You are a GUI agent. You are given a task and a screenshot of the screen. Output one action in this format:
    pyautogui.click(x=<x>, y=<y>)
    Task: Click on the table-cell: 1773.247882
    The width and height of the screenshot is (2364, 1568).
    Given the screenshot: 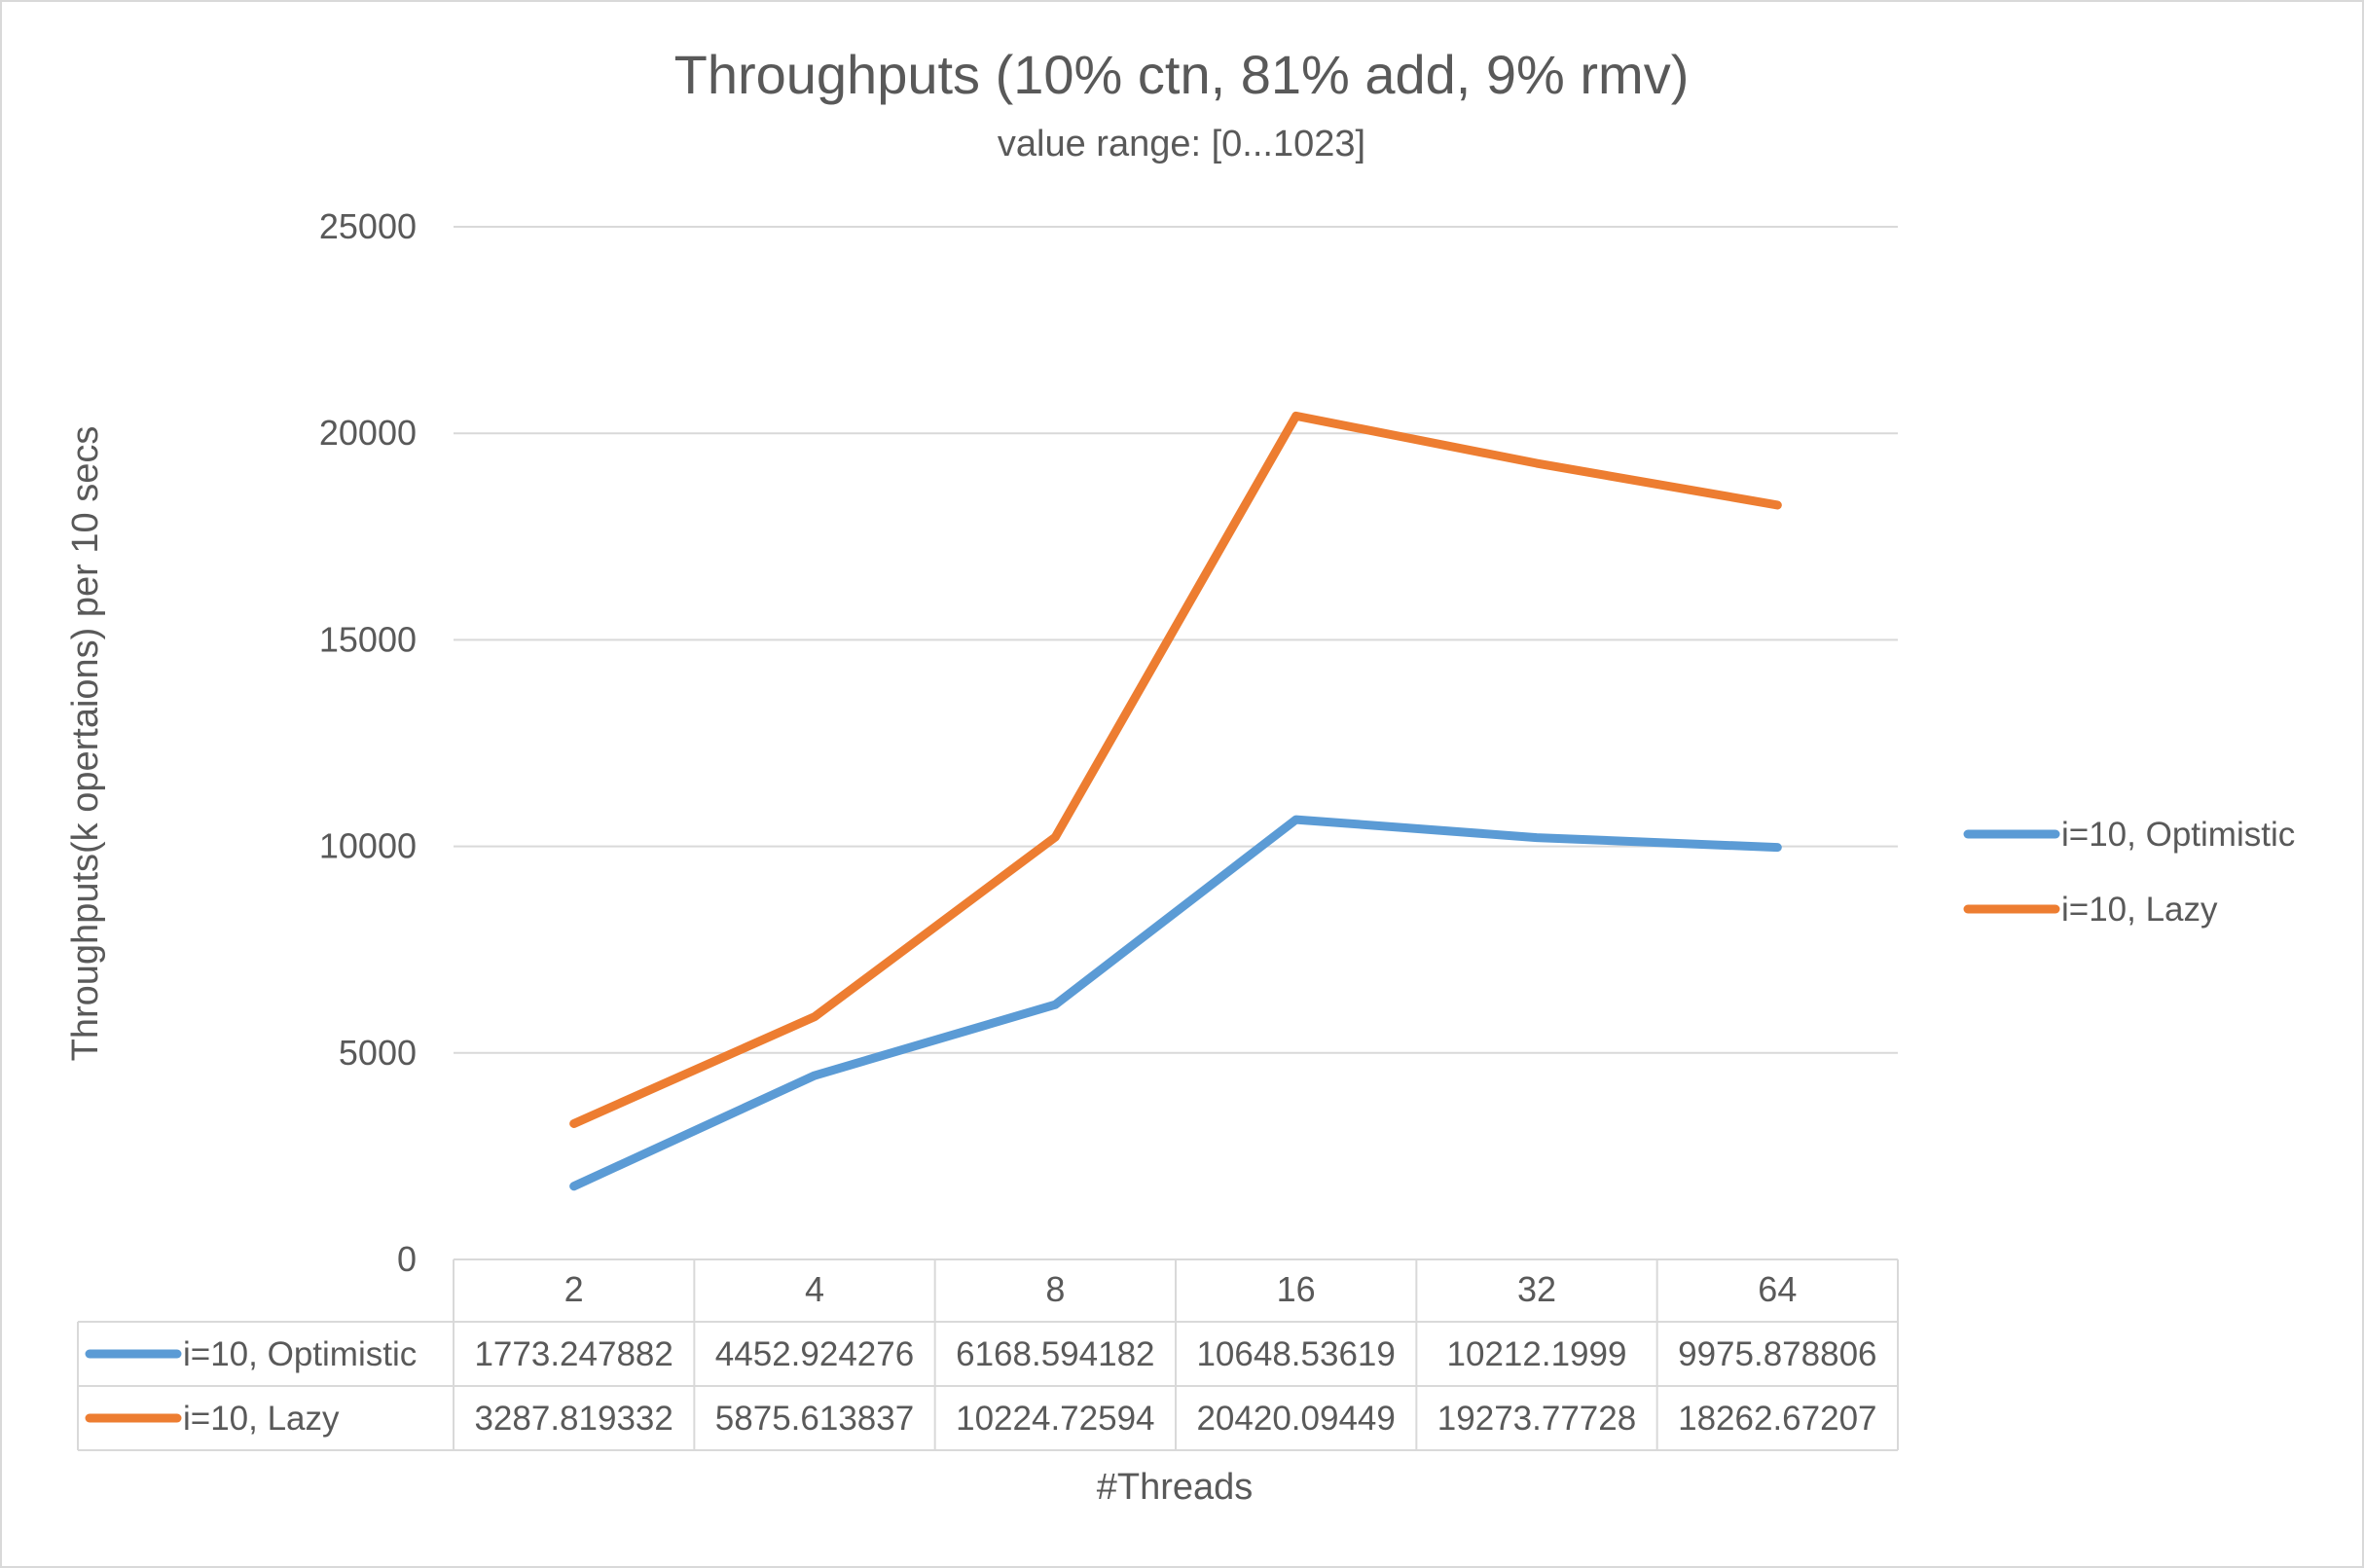 What is the action you would take?
    pyautogui.click(x=574, y=1354)
    